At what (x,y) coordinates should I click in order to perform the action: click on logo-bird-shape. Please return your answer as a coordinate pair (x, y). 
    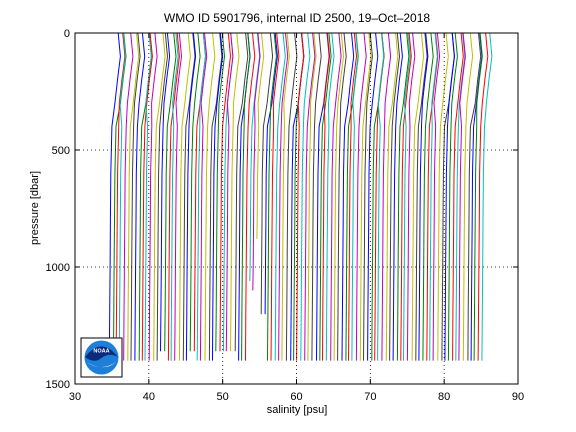
    Looking at the image, I should click on (101, 353).